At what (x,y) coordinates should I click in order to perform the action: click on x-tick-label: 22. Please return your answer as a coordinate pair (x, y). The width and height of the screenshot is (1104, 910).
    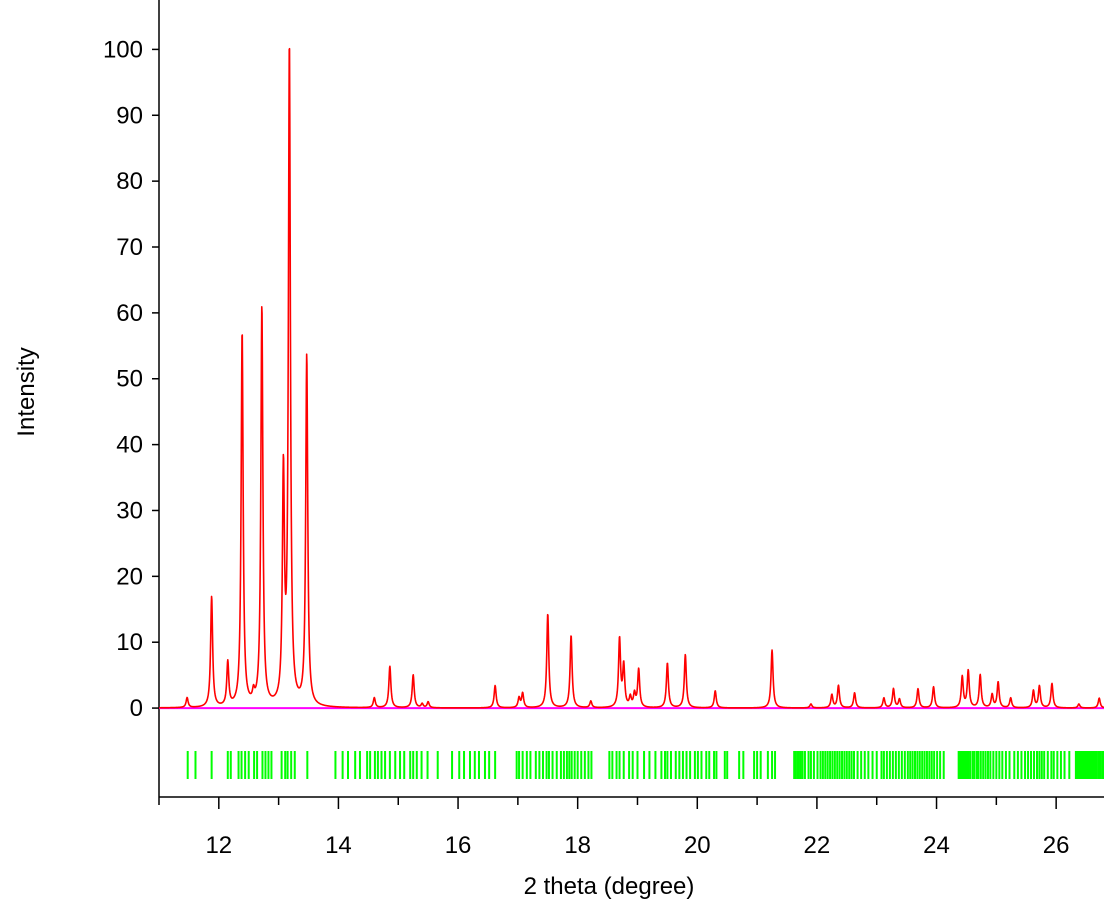
    Looking at the image, I should click on (817, 845).